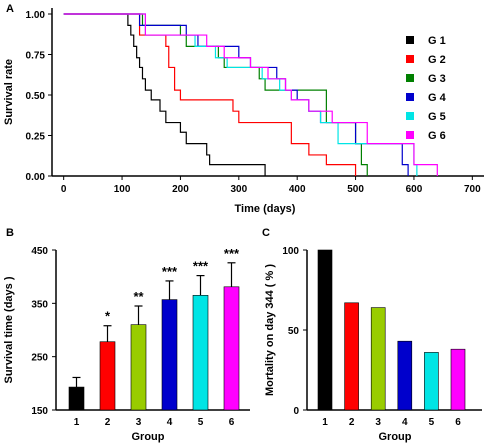 The height and width of the screenshot is (445, 491). I want to click on mortality-y-tick-label: 0, so click(296, 411).